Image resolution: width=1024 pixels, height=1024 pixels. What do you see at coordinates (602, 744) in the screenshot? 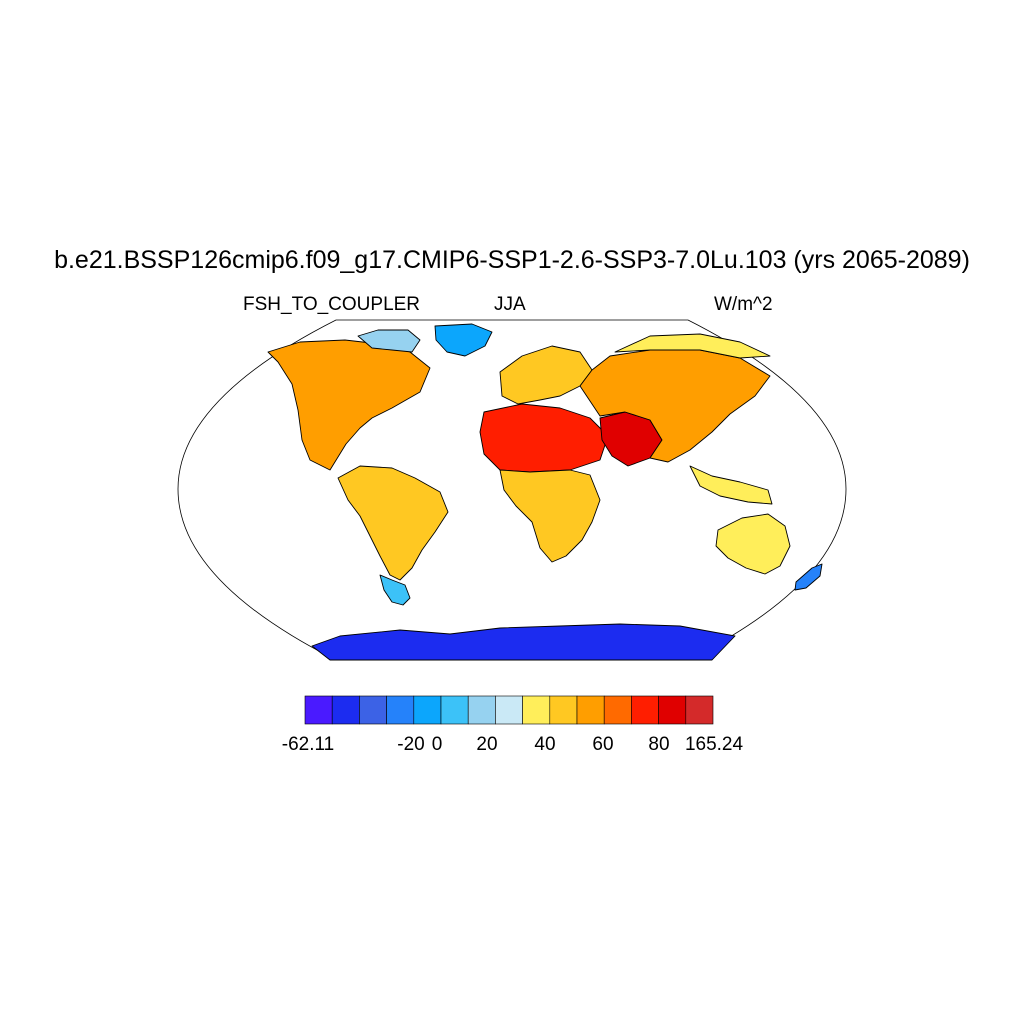
I see `colorbar-tick-label: 60` at bounding box center [602, 744].